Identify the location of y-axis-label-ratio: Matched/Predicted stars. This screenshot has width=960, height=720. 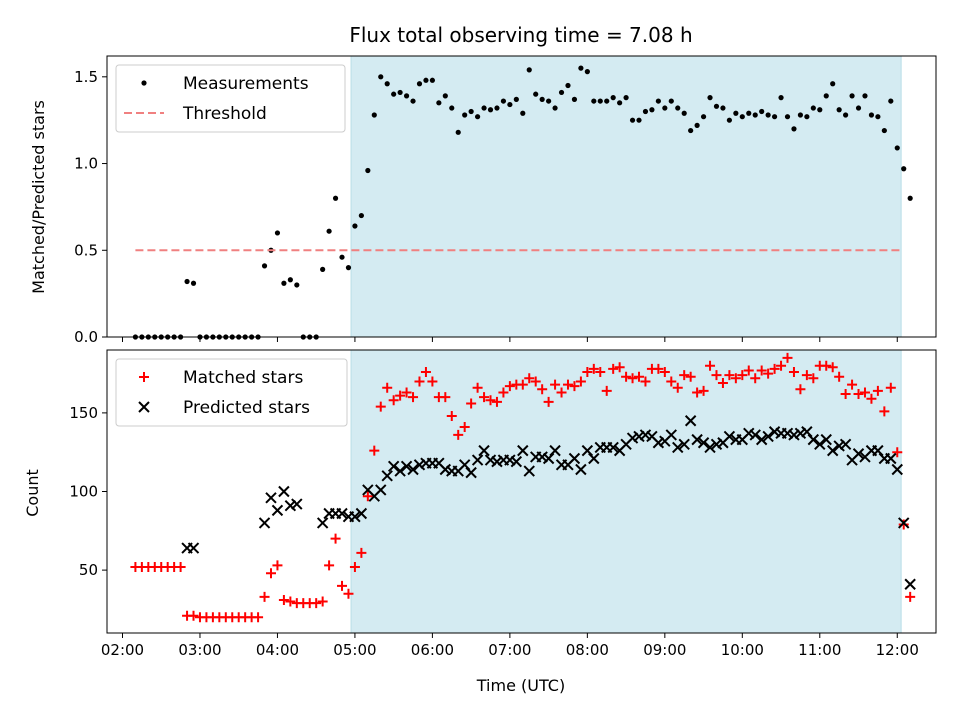
(38, 197).